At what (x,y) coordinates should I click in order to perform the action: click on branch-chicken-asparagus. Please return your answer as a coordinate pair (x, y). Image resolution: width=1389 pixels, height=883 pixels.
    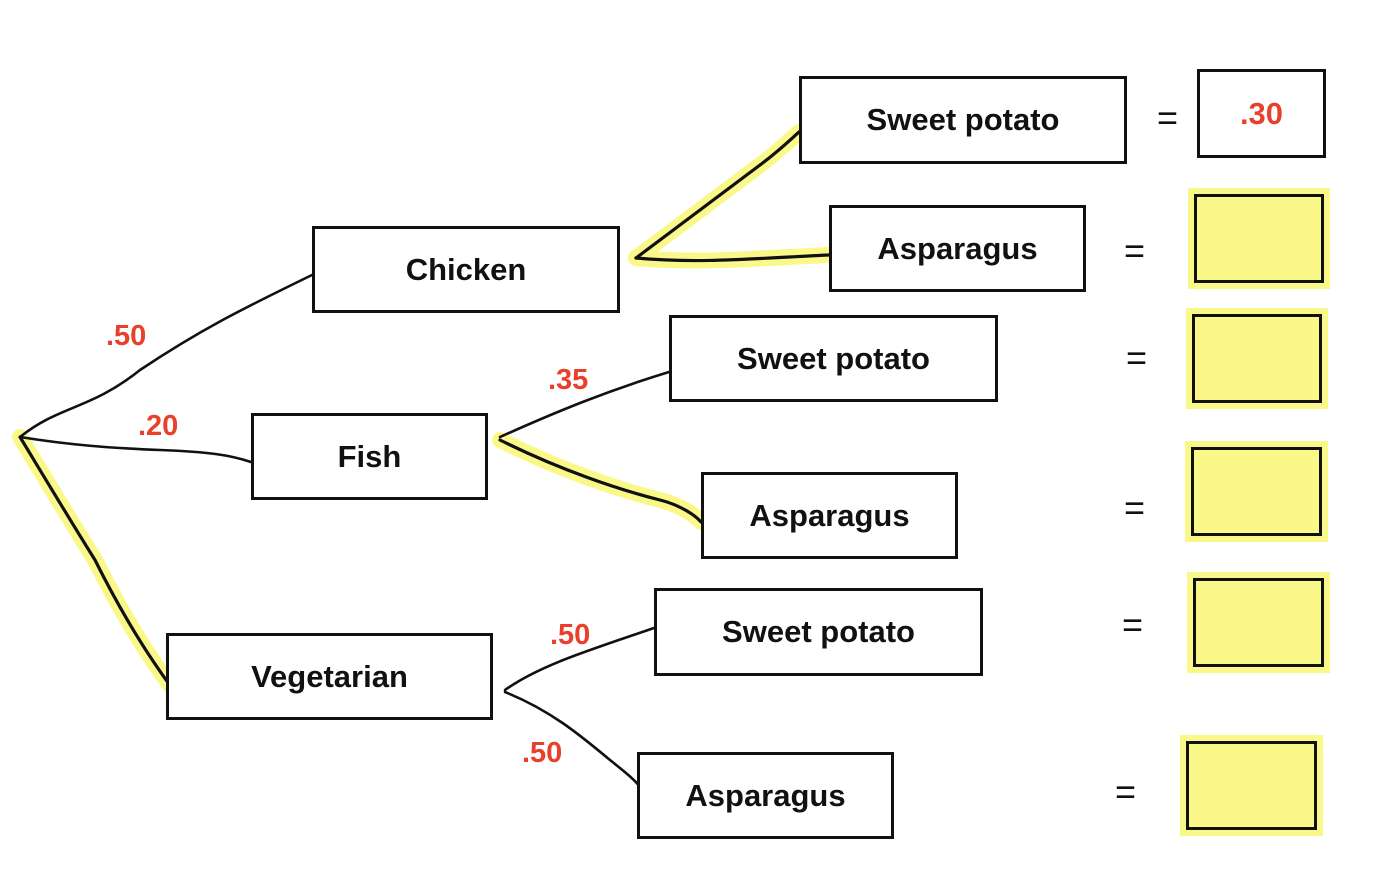
    Looking at the image, I should click on (732, 258).